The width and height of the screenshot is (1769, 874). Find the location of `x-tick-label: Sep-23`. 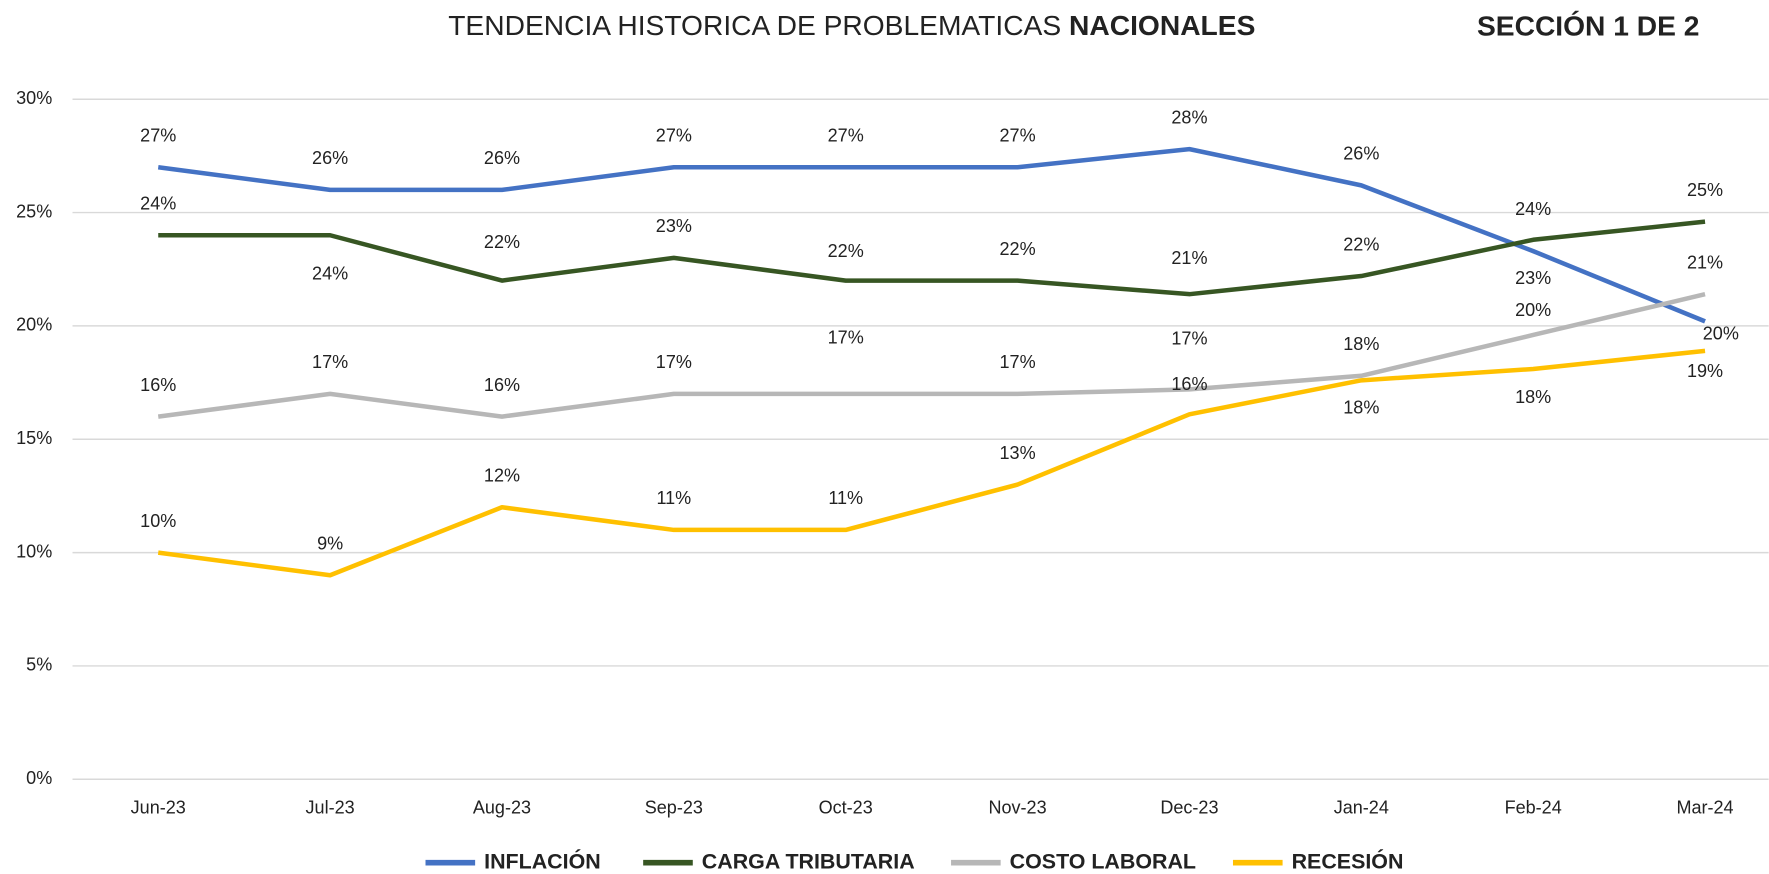

x-tick-label: Sep-23 is located at coordinates (674, 807).